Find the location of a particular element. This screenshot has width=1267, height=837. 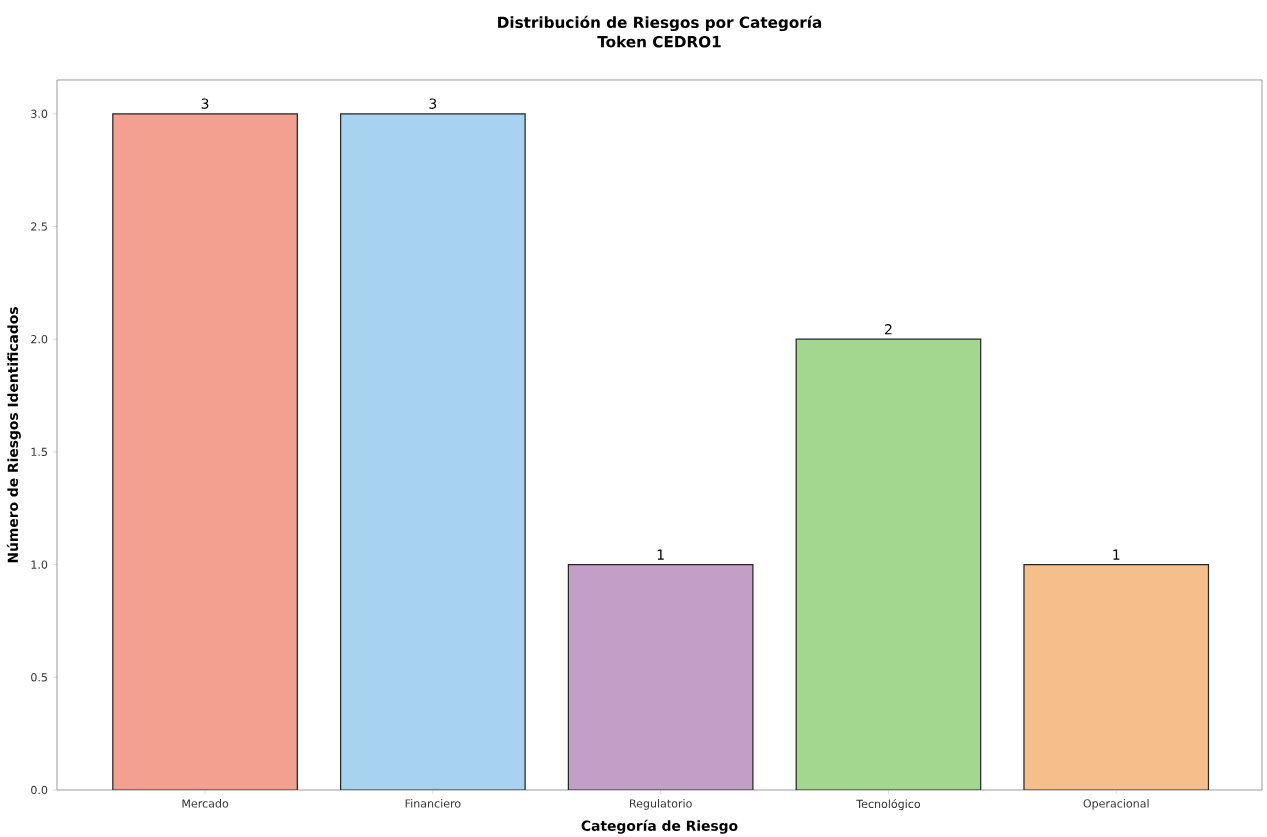

x-tick-label: Regulatorio is located at coordinates (661, 804).